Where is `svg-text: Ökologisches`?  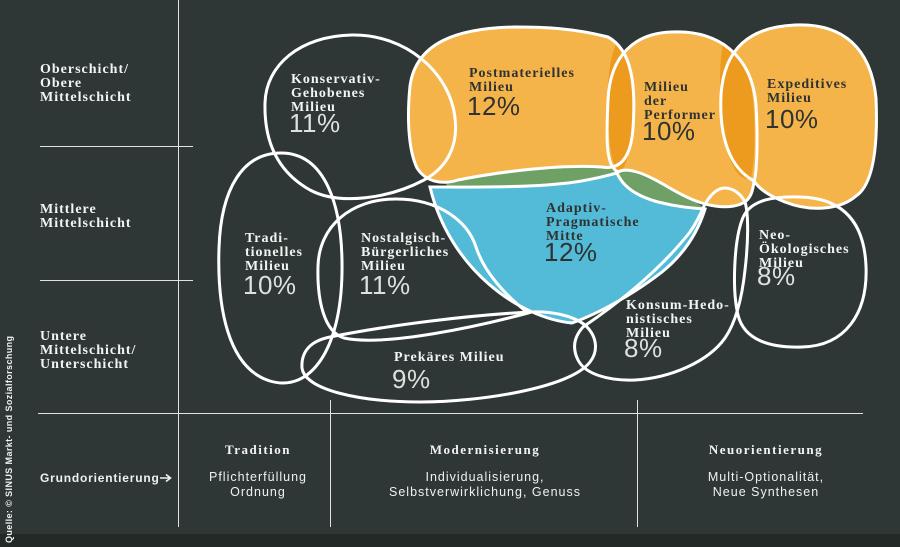
svg-text: Ökologisches is located at coordinates (804, 248).